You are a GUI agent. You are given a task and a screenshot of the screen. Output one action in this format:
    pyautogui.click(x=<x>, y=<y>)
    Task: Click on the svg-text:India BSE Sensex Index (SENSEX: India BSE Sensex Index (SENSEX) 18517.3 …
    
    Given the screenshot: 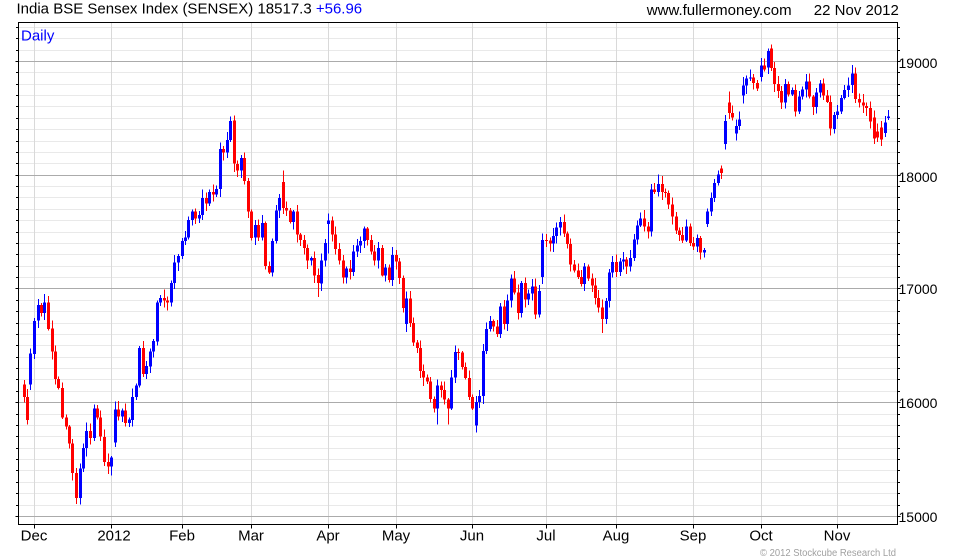 What is the action you would take?
    pyautogui.click(x=190, y=9)
    